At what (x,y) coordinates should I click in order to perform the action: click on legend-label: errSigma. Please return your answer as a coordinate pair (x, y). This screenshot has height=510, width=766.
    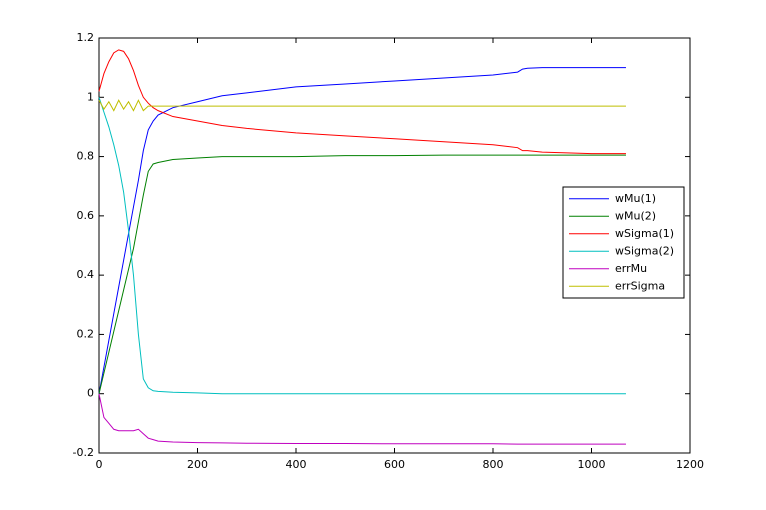
    Looking at the image, I should click on (640, 285).